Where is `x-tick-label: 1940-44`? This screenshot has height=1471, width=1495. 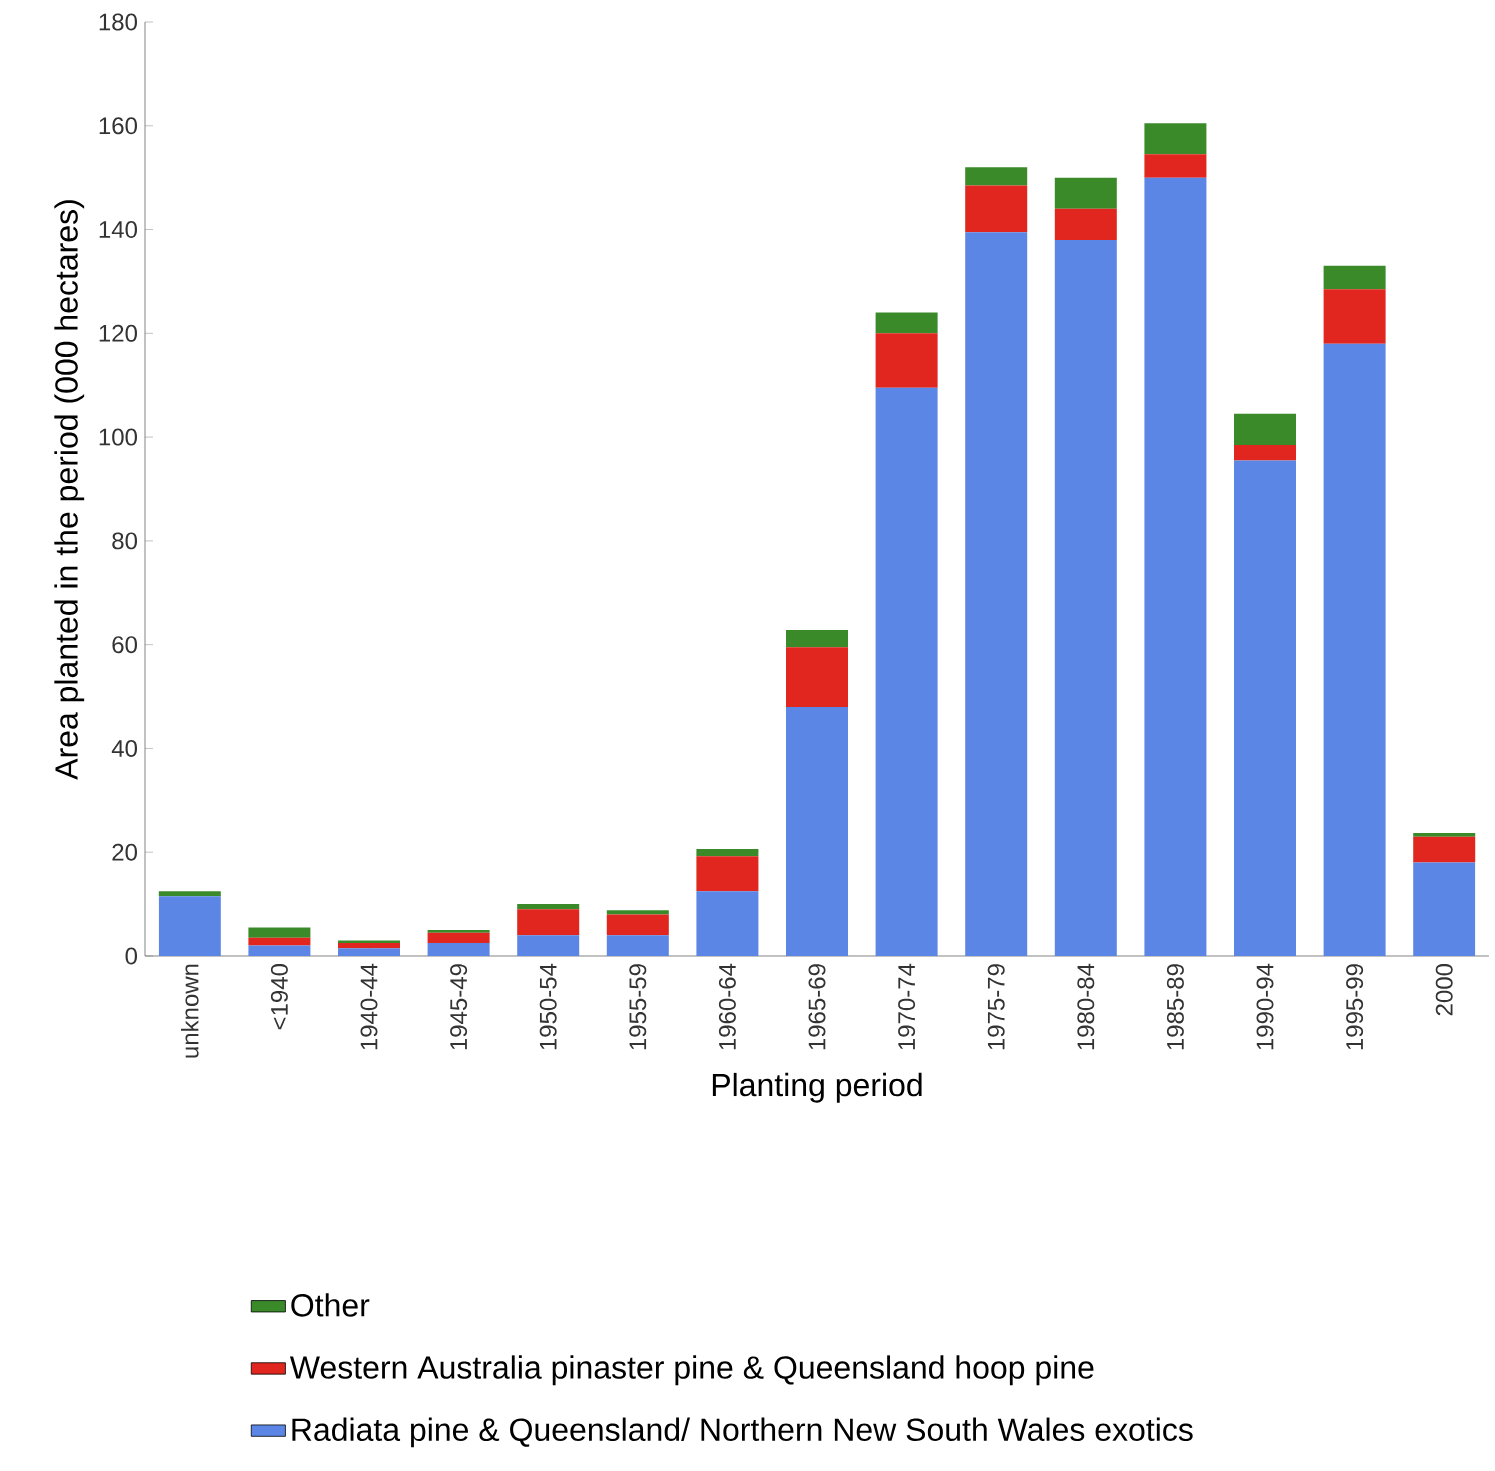
x-tick-label: 1940-44 is located at coordinates (369, 1006).